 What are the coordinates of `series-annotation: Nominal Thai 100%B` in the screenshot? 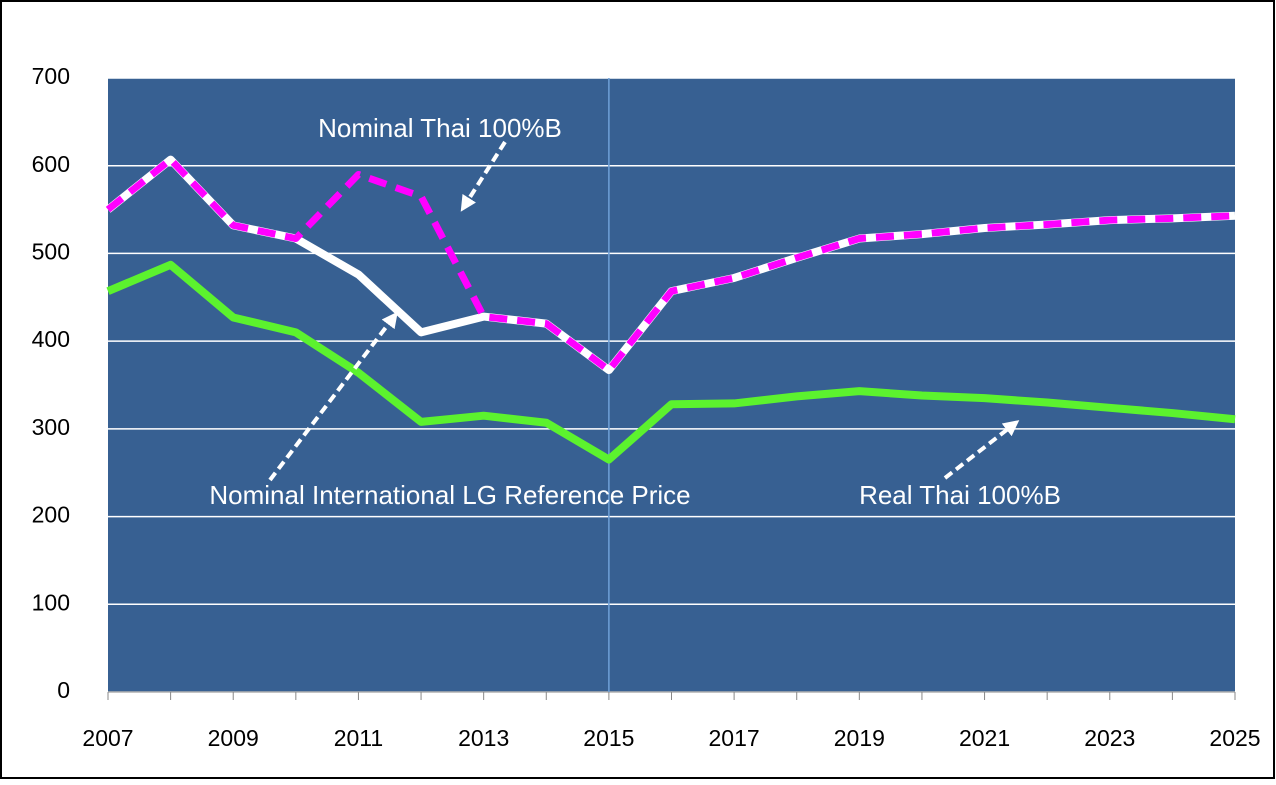 It's located at (440, 128).